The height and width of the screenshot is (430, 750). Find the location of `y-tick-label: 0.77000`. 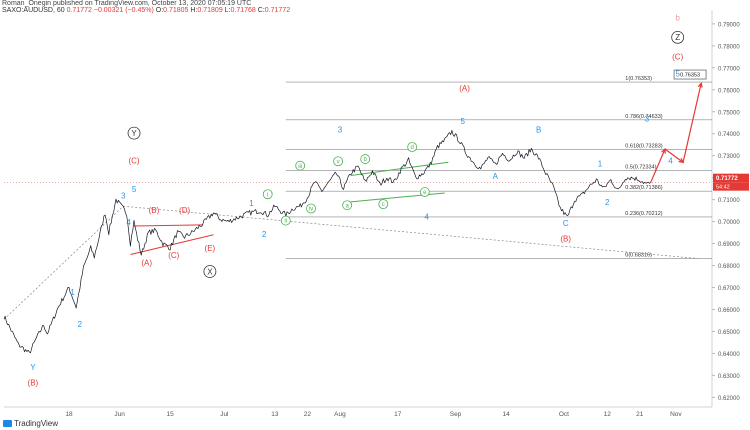

y-tick-label: 0.77000 is located at coordinates (729, 69).